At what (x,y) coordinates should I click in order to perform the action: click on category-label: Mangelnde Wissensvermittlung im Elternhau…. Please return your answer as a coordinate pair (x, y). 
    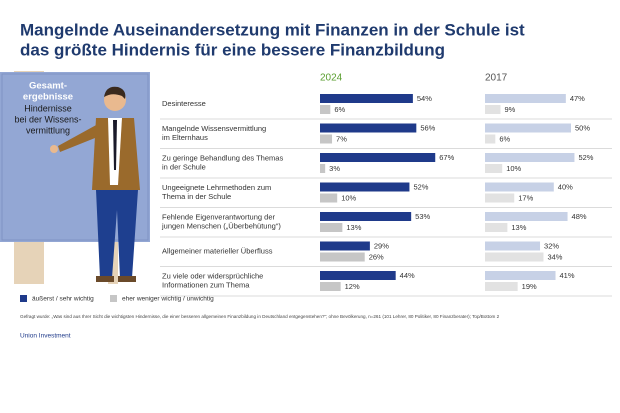
    Looking at the image, I should click on (214, 133).